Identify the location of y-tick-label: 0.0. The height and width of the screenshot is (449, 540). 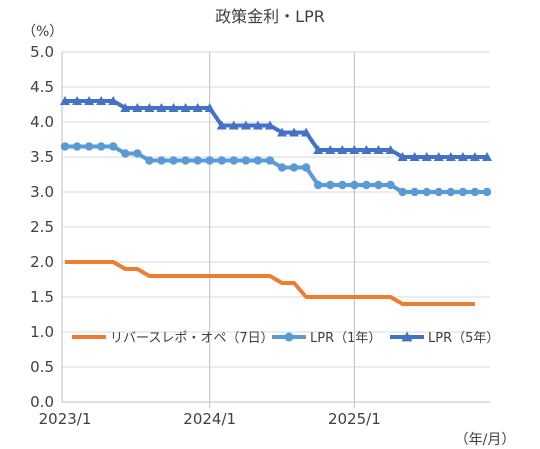
(42, 402).